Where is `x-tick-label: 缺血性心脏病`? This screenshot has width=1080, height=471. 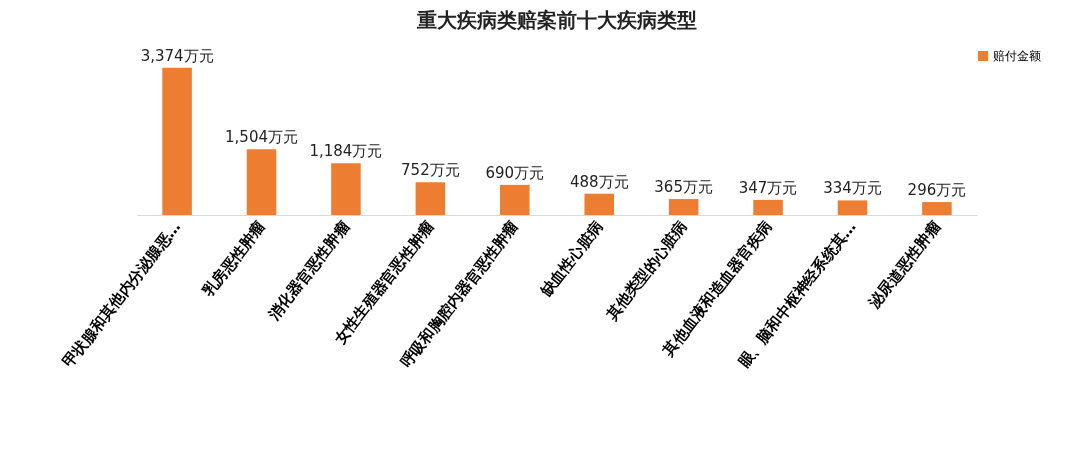 x-tick-label: 缺血性心脏病 is located at coordinates (571, 259).